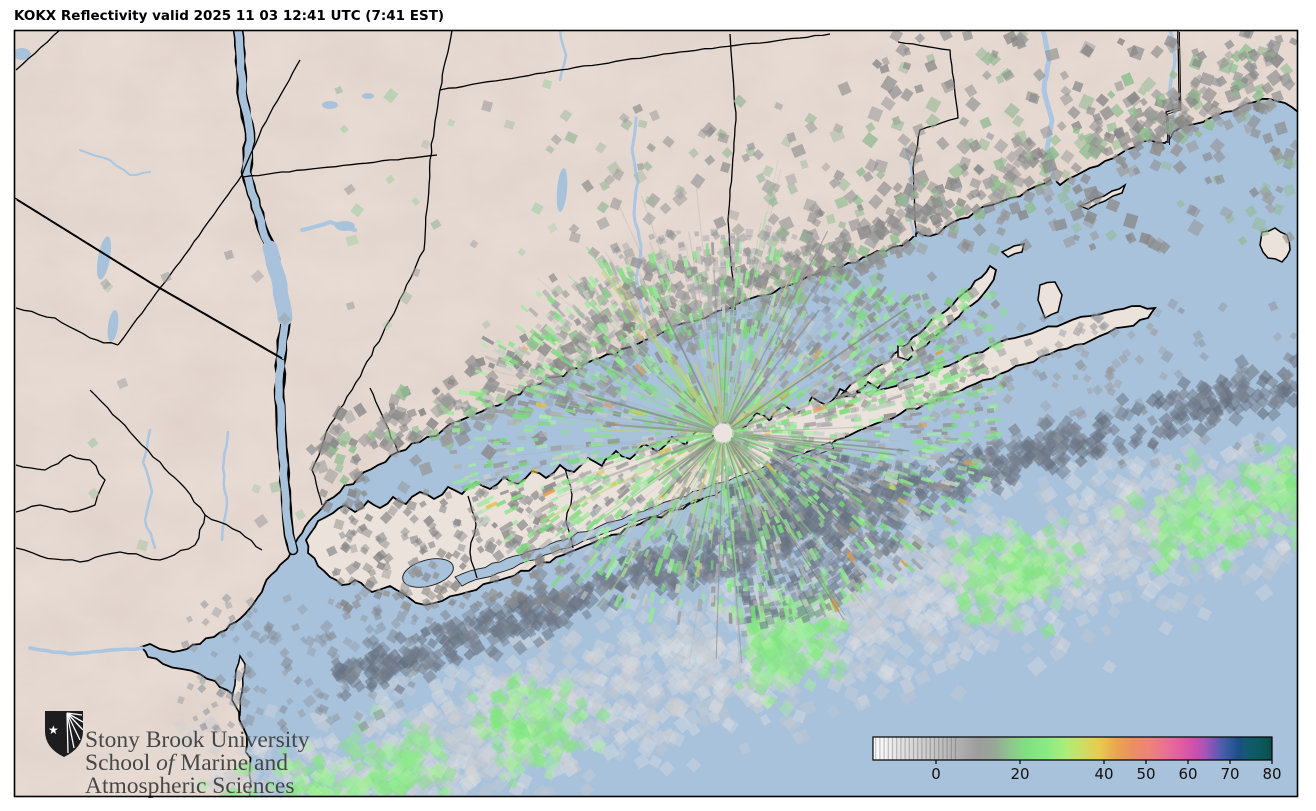 The width and height of the screenshot is (1316, 811). I want to click on logo-line-3: Atmospheric Sciences, so click(189, 786).